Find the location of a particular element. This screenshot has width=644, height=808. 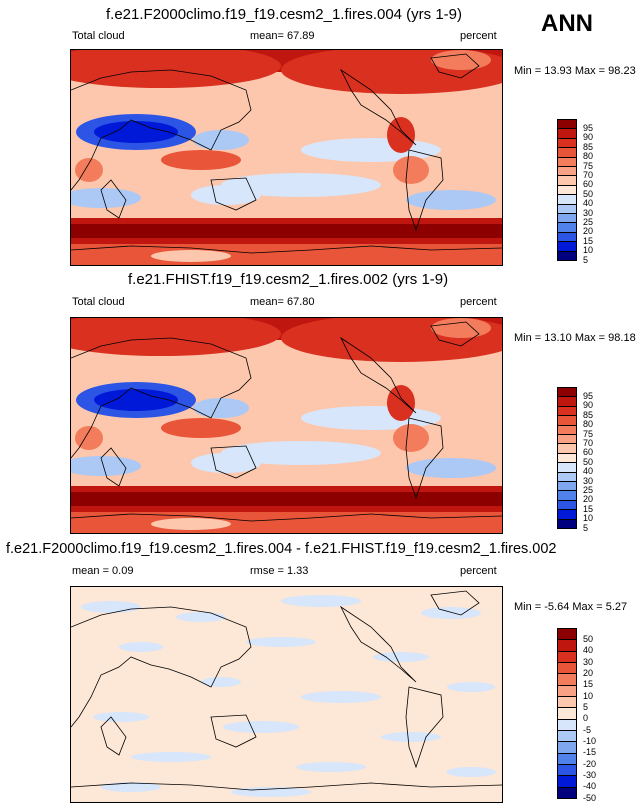

s-pacific-clear is located at coordinates (301, 185).